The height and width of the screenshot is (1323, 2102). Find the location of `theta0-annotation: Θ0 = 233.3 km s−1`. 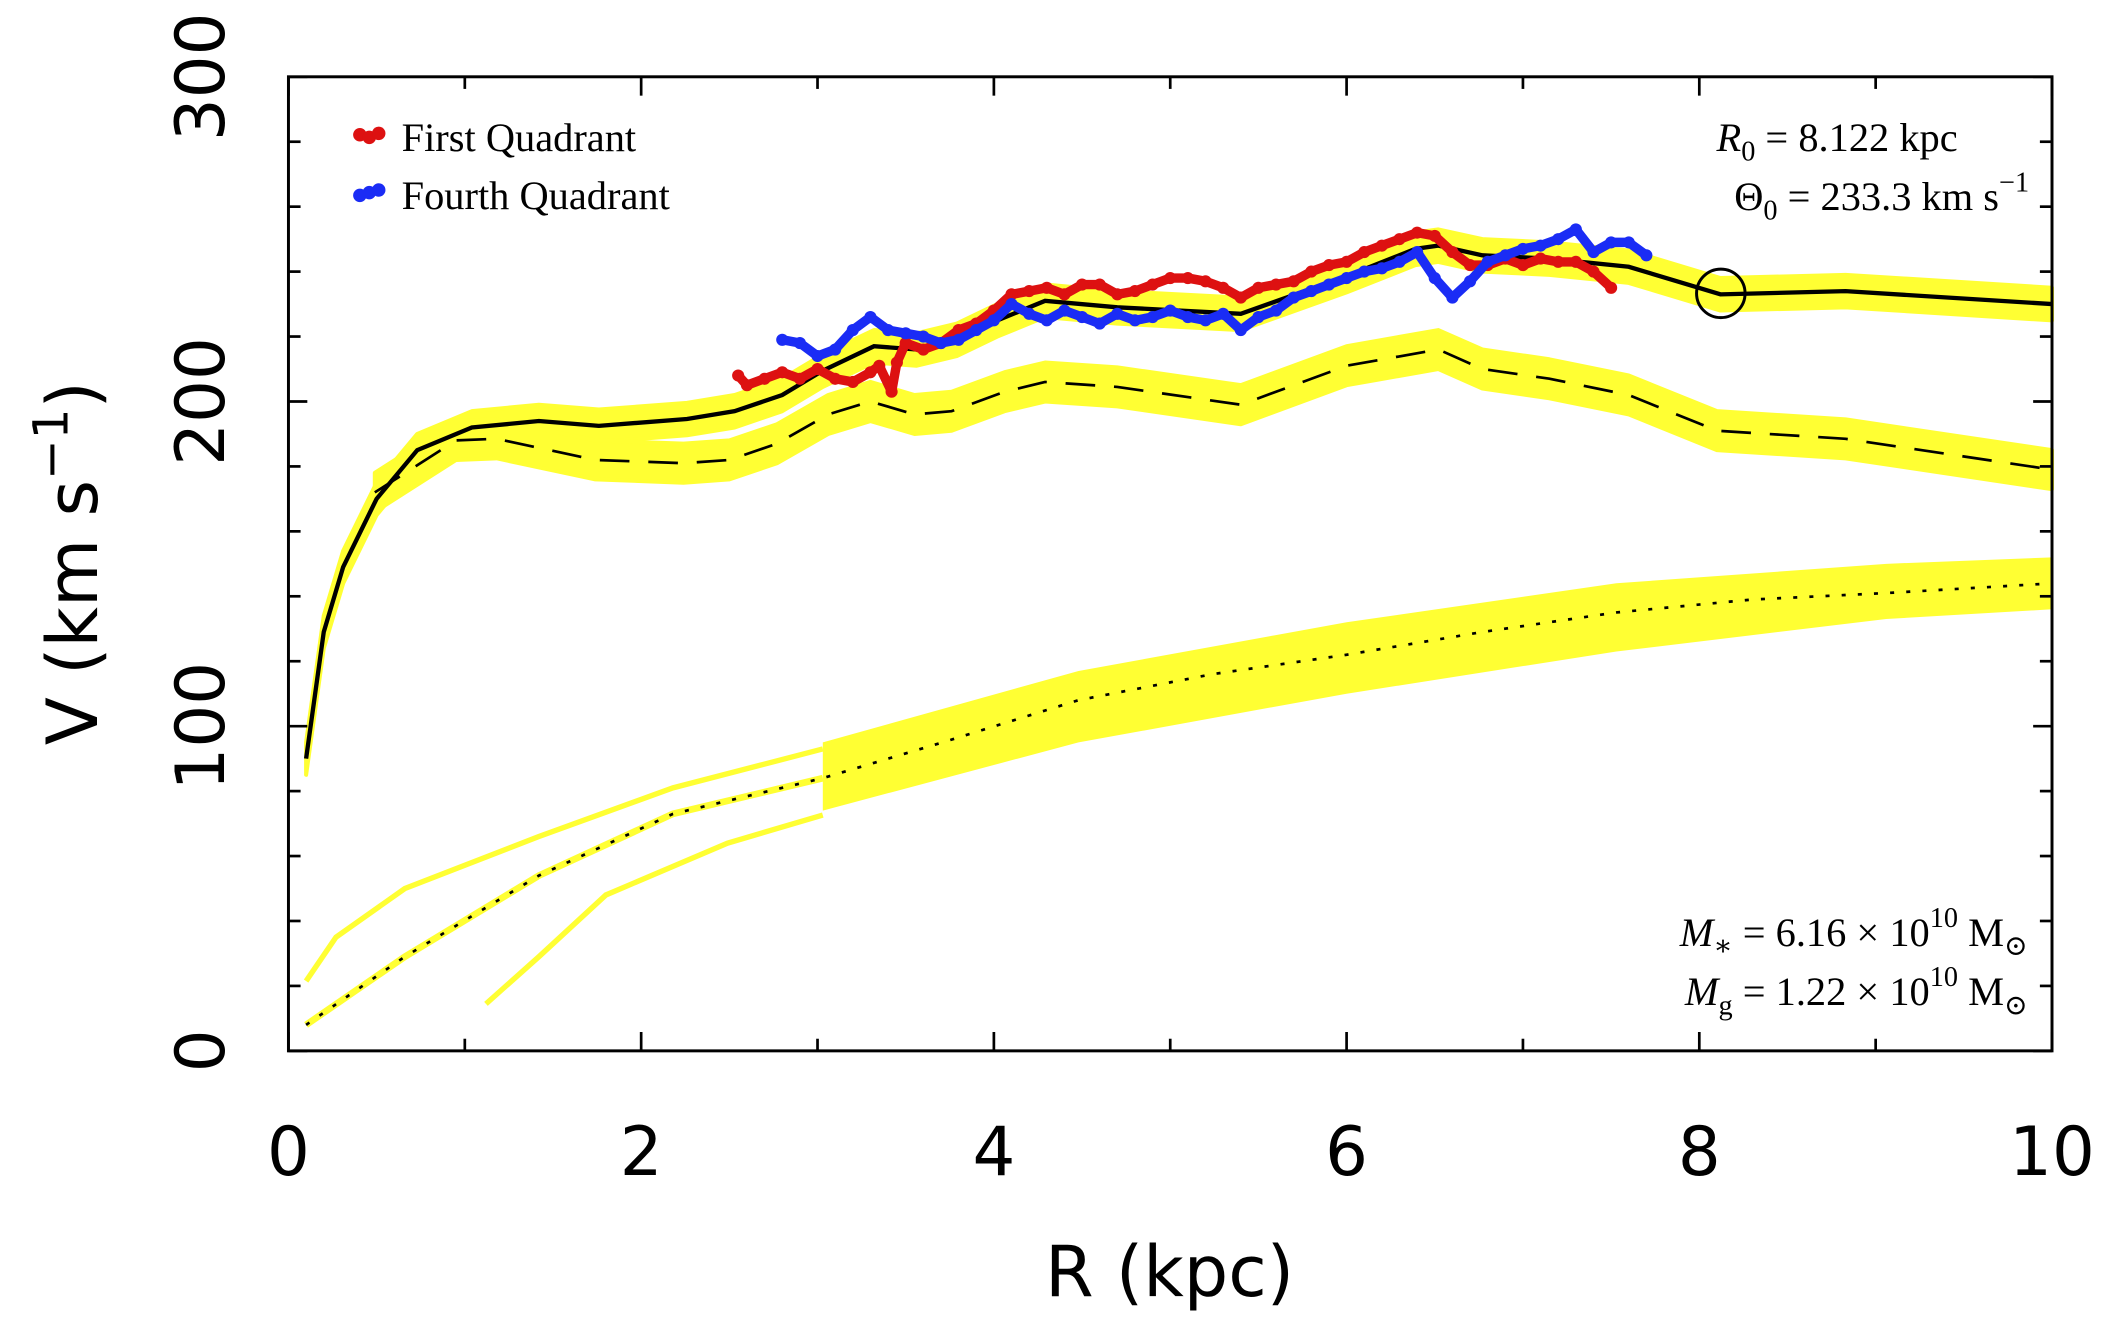

theta0-annotation: Θ0 = 233.3 km s−1 is located at coordinates (1881, 196).